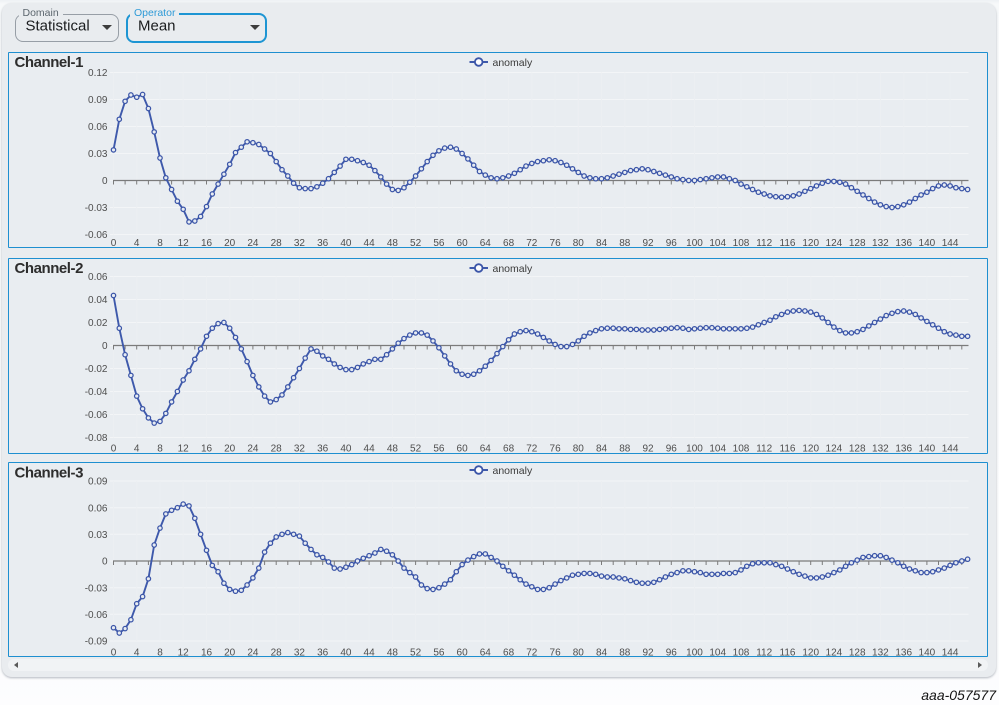  I want to click on svg-text: -0.09, so click(96, 642).